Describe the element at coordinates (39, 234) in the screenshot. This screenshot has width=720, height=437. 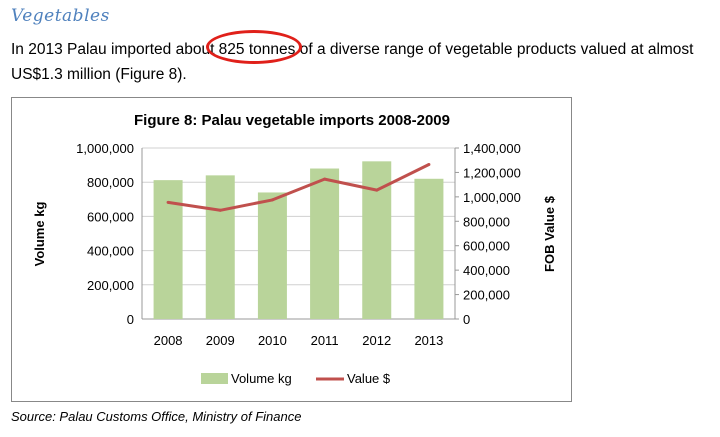
I see `y-axis-label: Volume kg` at that location.